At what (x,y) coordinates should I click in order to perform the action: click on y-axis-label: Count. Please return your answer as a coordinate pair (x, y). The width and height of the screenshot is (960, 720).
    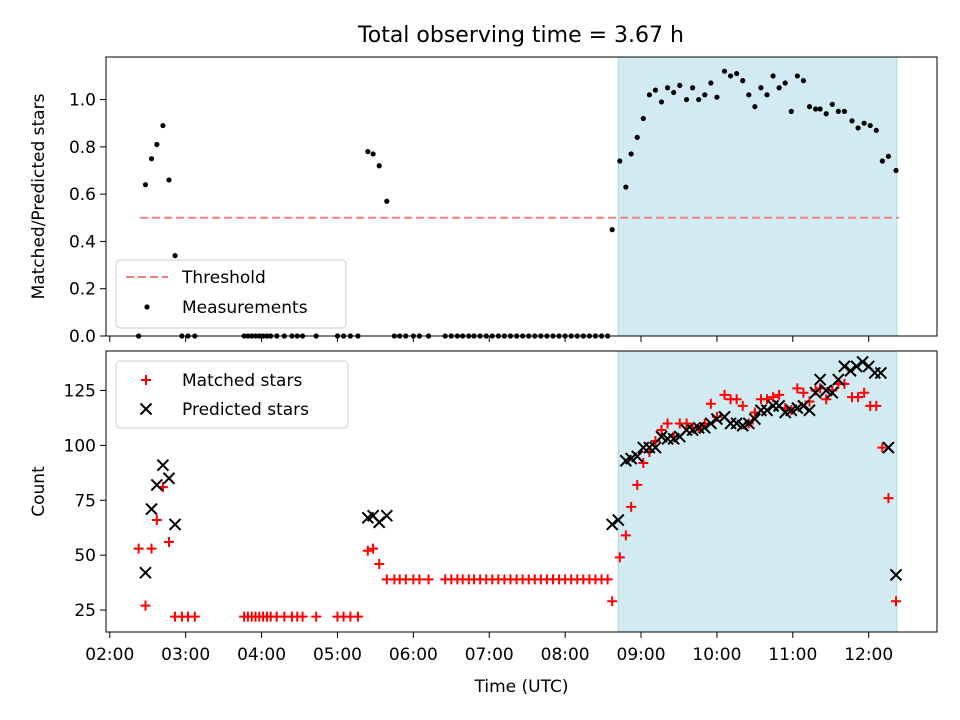
    Looking at the image, I should click on (39, 491).